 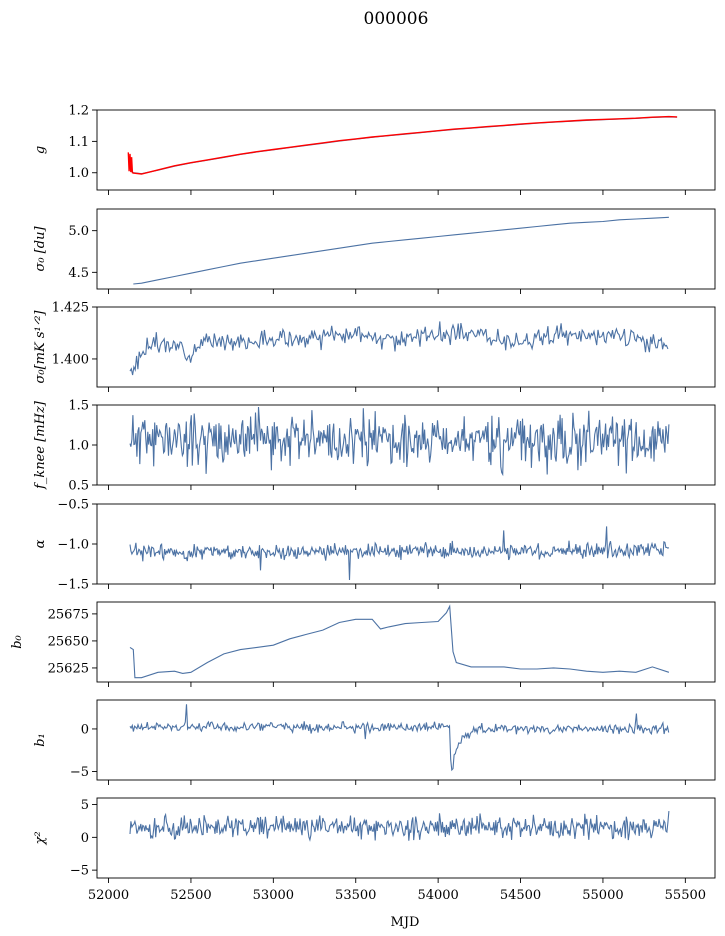 What do you see at coordinates (68, 614) in the screenshot?
I see `y-tick-label: 25675` at bounding box center [68, 614].